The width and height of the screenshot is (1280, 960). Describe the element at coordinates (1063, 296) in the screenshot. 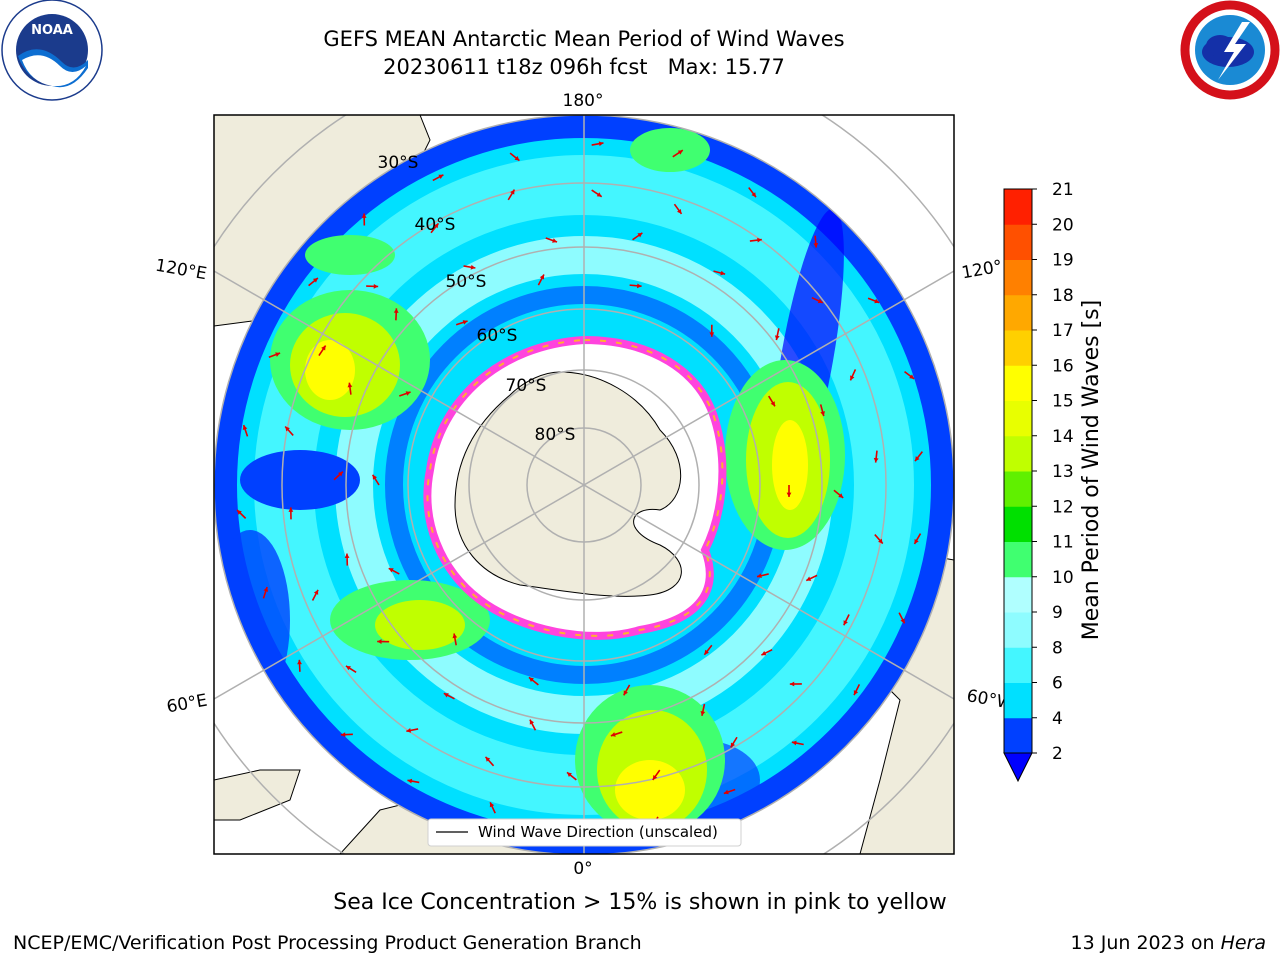

I see `colorbar-tick-label: 18` at that location.